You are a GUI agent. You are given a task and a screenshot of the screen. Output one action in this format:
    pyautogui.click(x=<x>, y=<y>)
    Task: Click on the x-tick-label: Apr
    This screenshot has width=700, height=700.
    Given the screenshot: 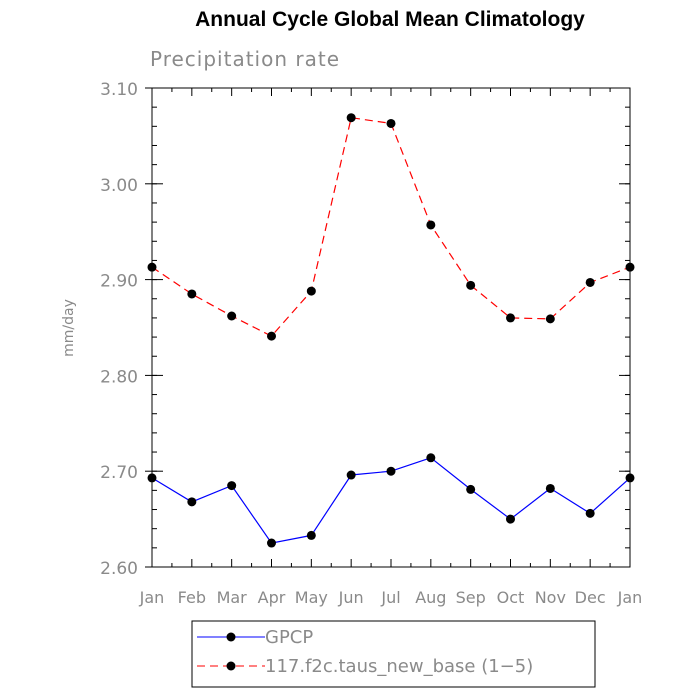 What is the action you would take?
    pyautogui.click(x=272, y=597)
    